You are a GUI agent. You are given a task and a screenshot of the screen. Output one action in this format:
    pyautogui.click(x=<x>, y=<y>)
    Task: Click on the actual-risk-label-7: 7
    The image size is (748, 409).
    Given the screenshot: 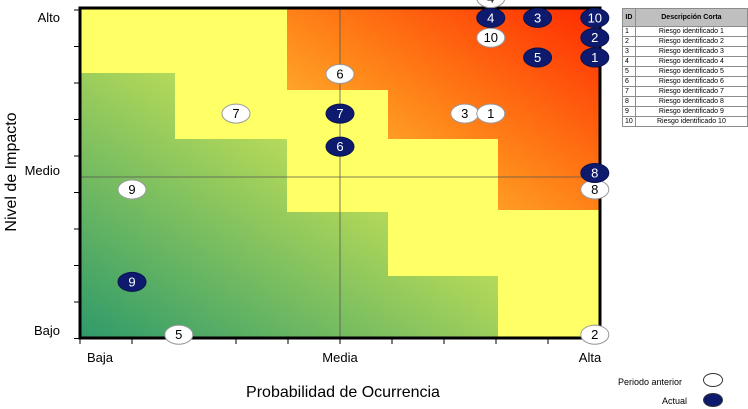 What is the action you would take?
    pyautogui.click(x=339, y=113)
    